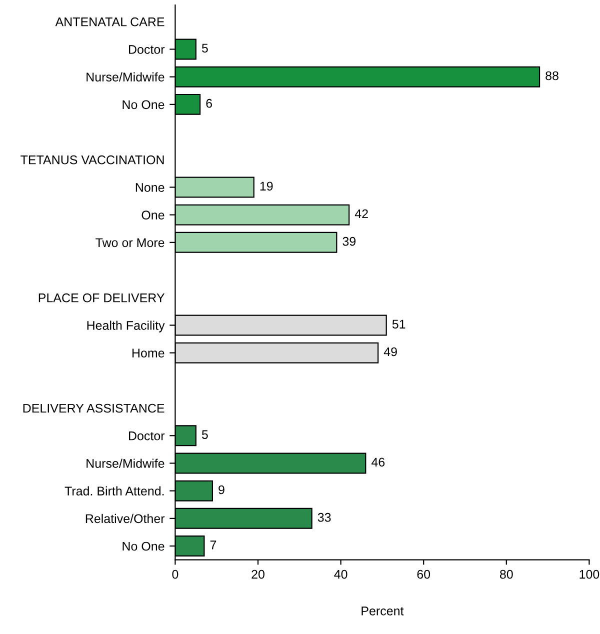  Describe the element at coordinates (93, 408) in the screenshot. I see `y-tick-label: DELIVERY ASSISTANCE` at that location.